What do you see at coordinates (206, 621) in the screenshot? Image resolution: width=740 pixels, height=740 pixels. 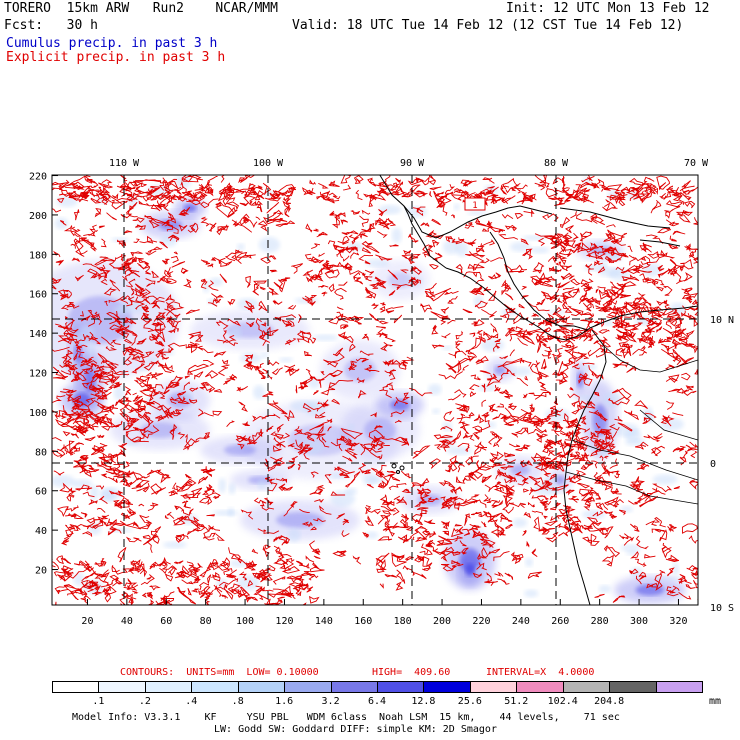 I see `x-tick-label: 80` at bounding box center [206, 621].